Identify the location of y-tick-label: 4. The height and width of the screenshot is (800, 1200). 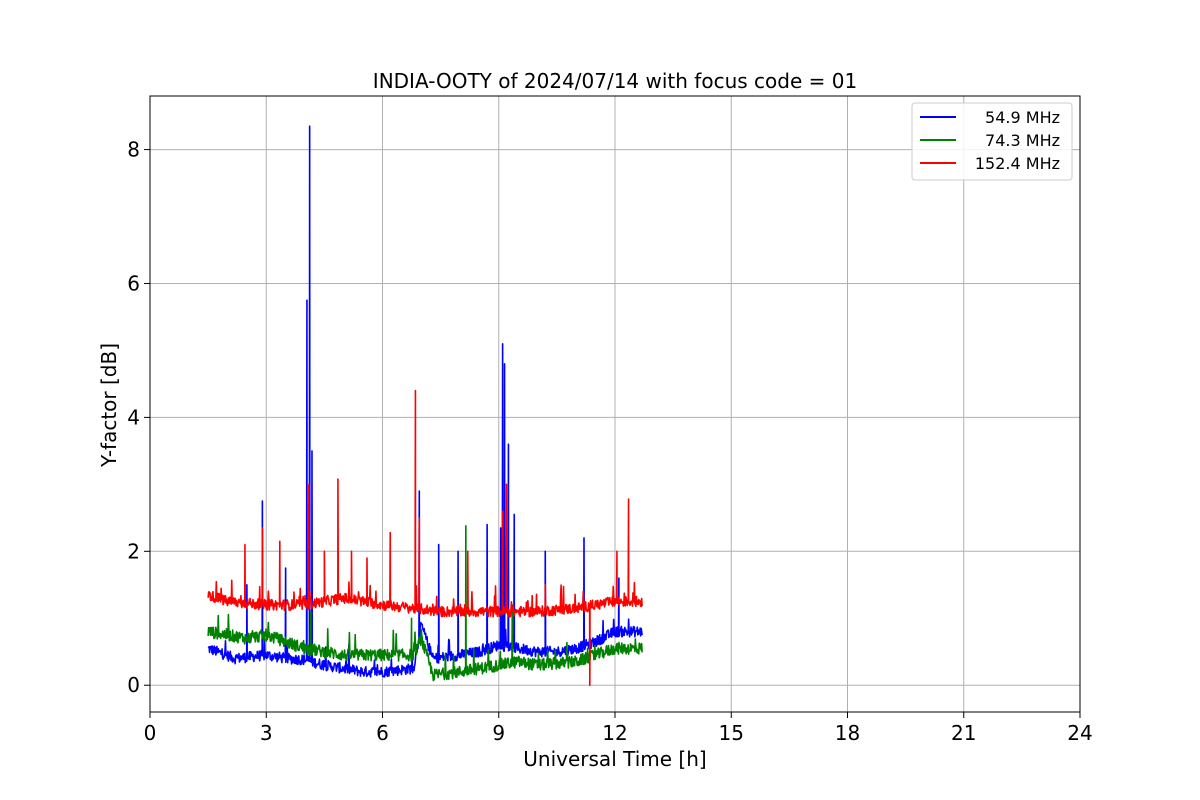
(133, 417).